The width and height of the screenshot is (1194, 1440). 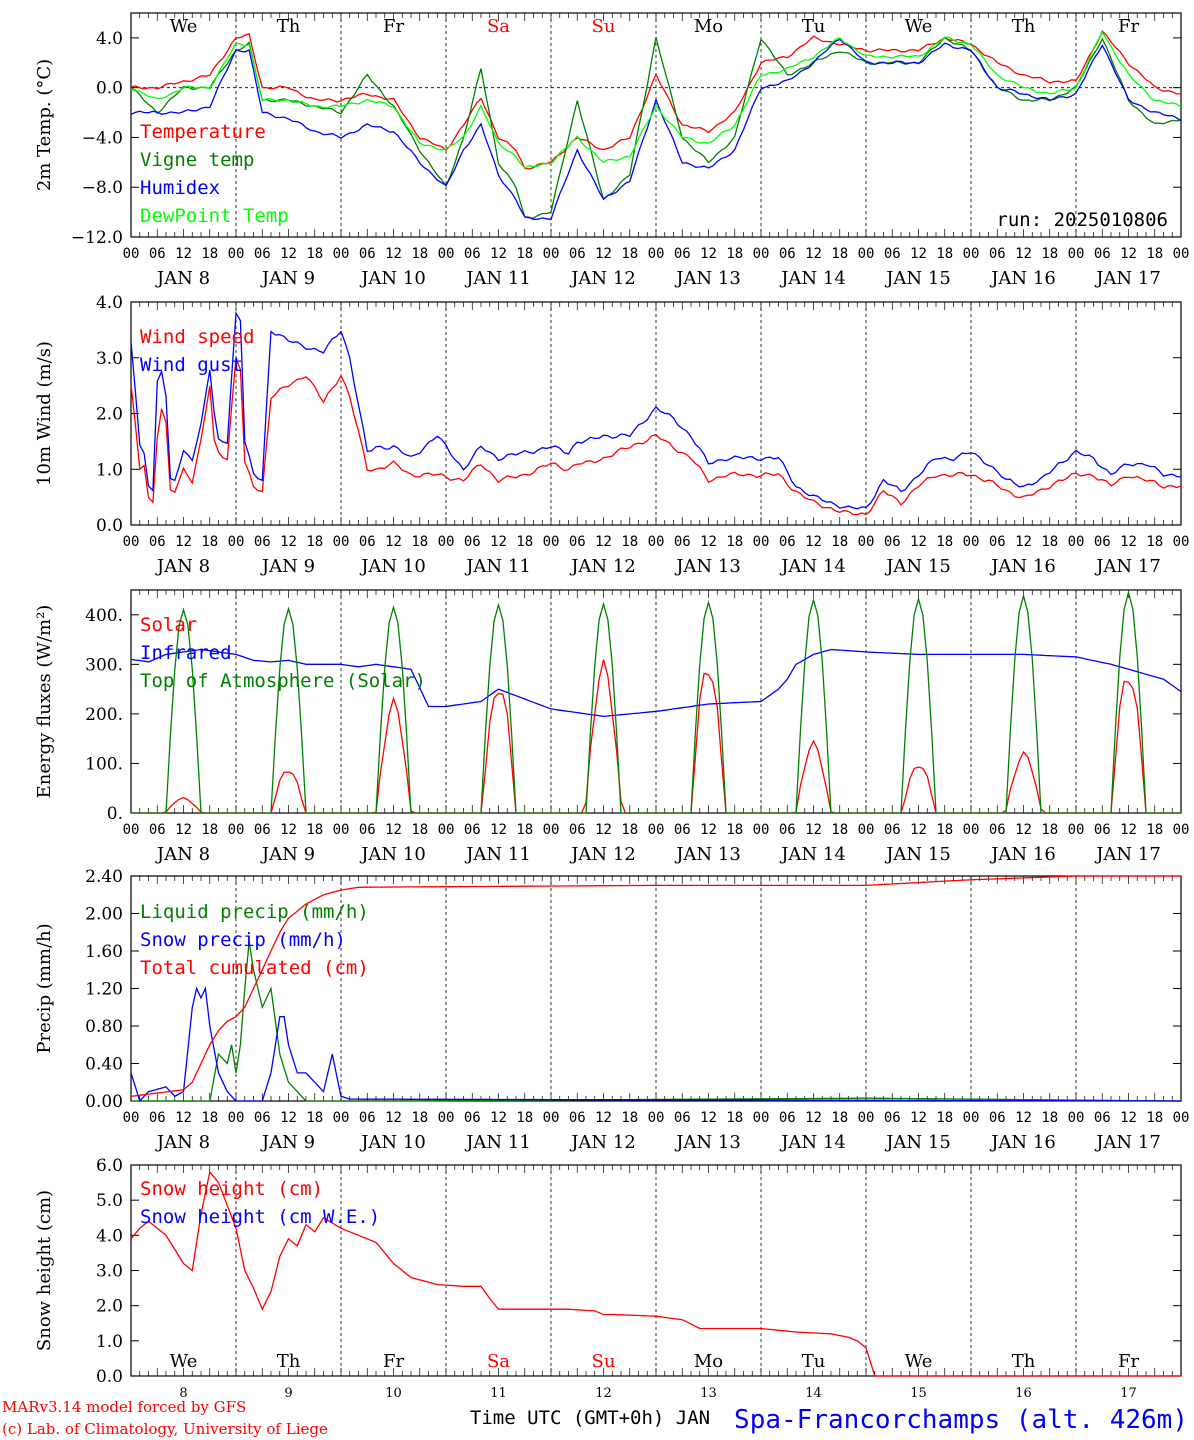 I want to click on y-tick-label: 3.0, so click(x=109, y=1272).